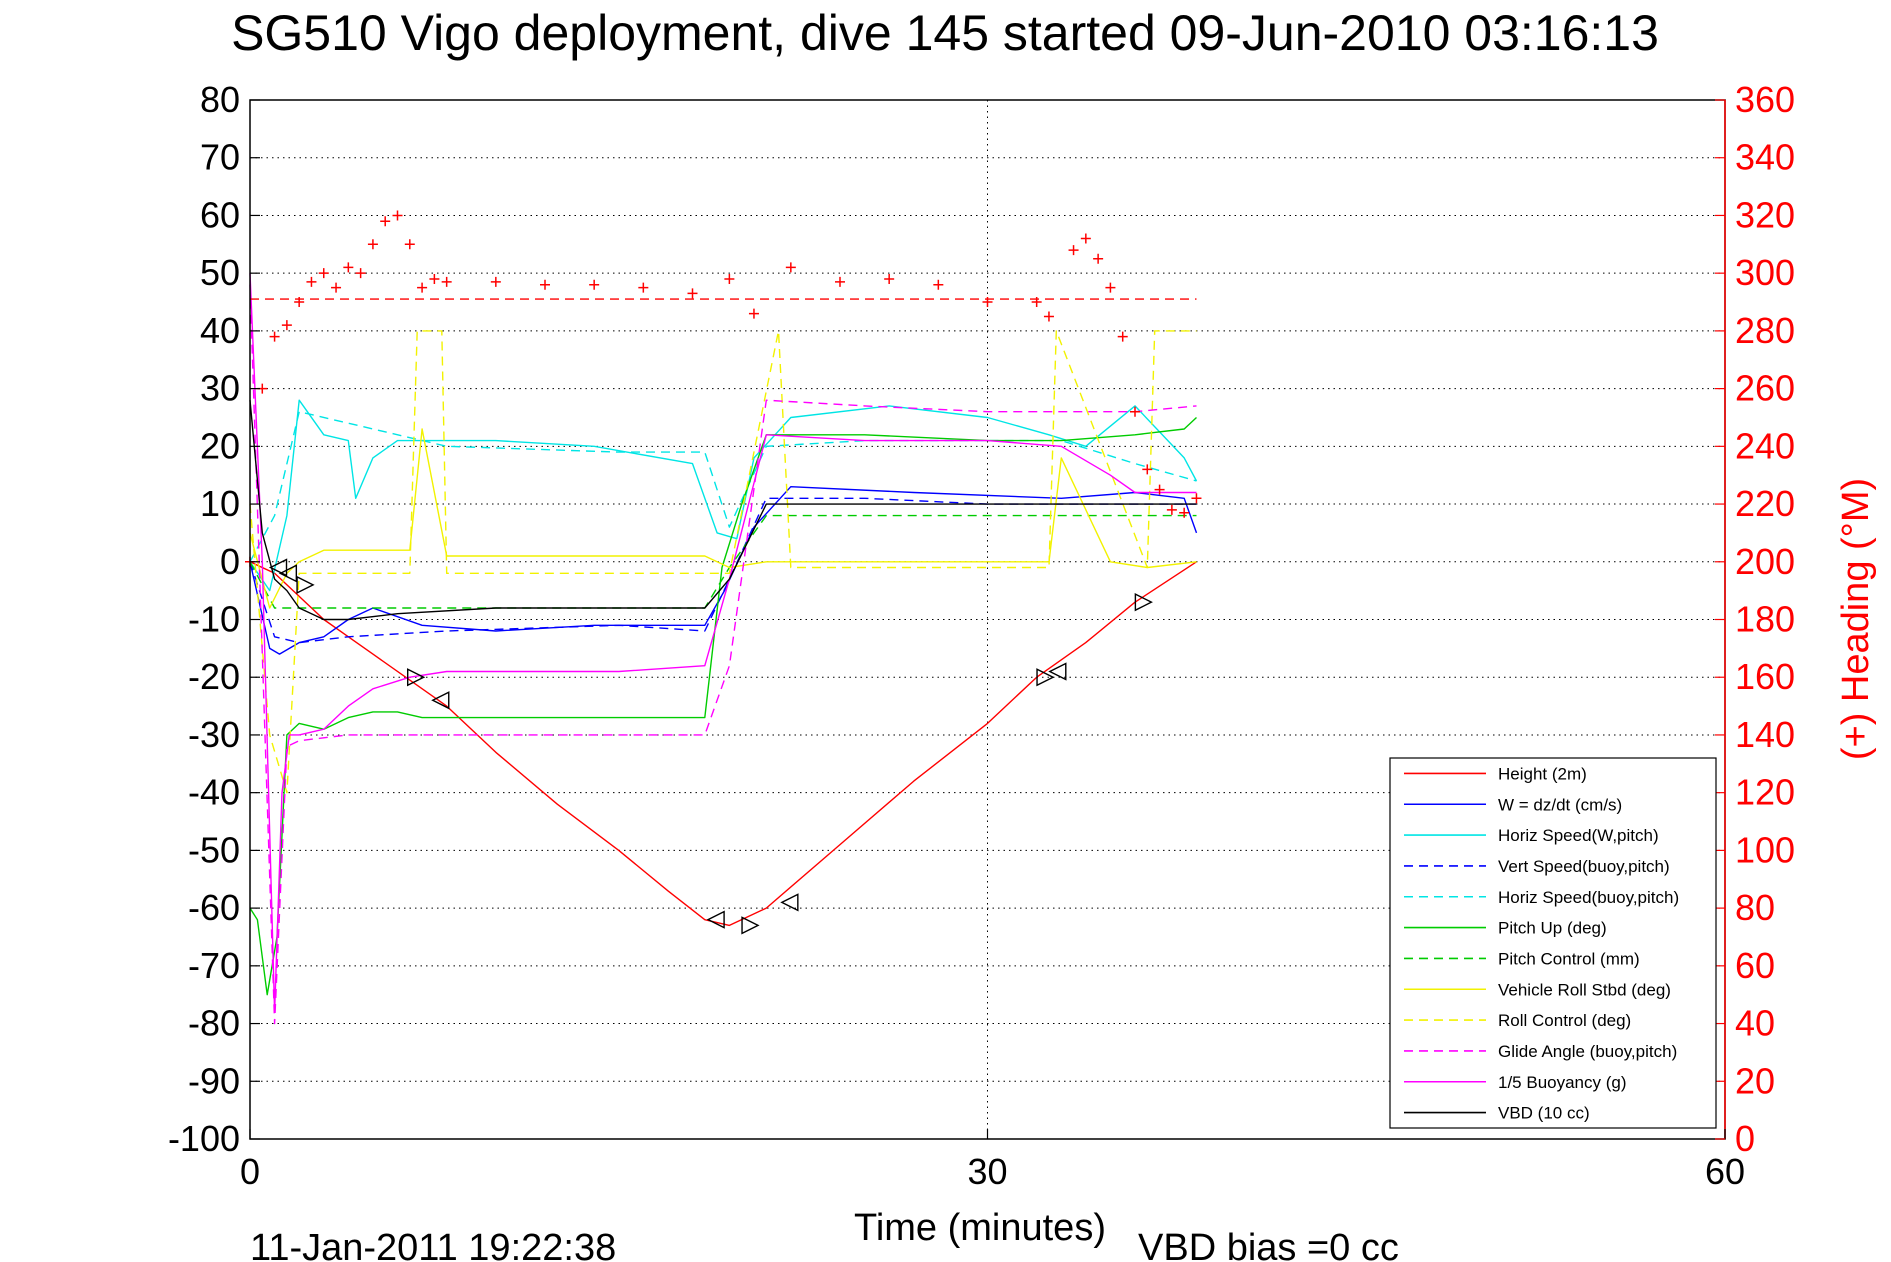 The height and width of the screenshot is (1262, 1891). I want to click on y-tick-label: 80, so click(220, 99).